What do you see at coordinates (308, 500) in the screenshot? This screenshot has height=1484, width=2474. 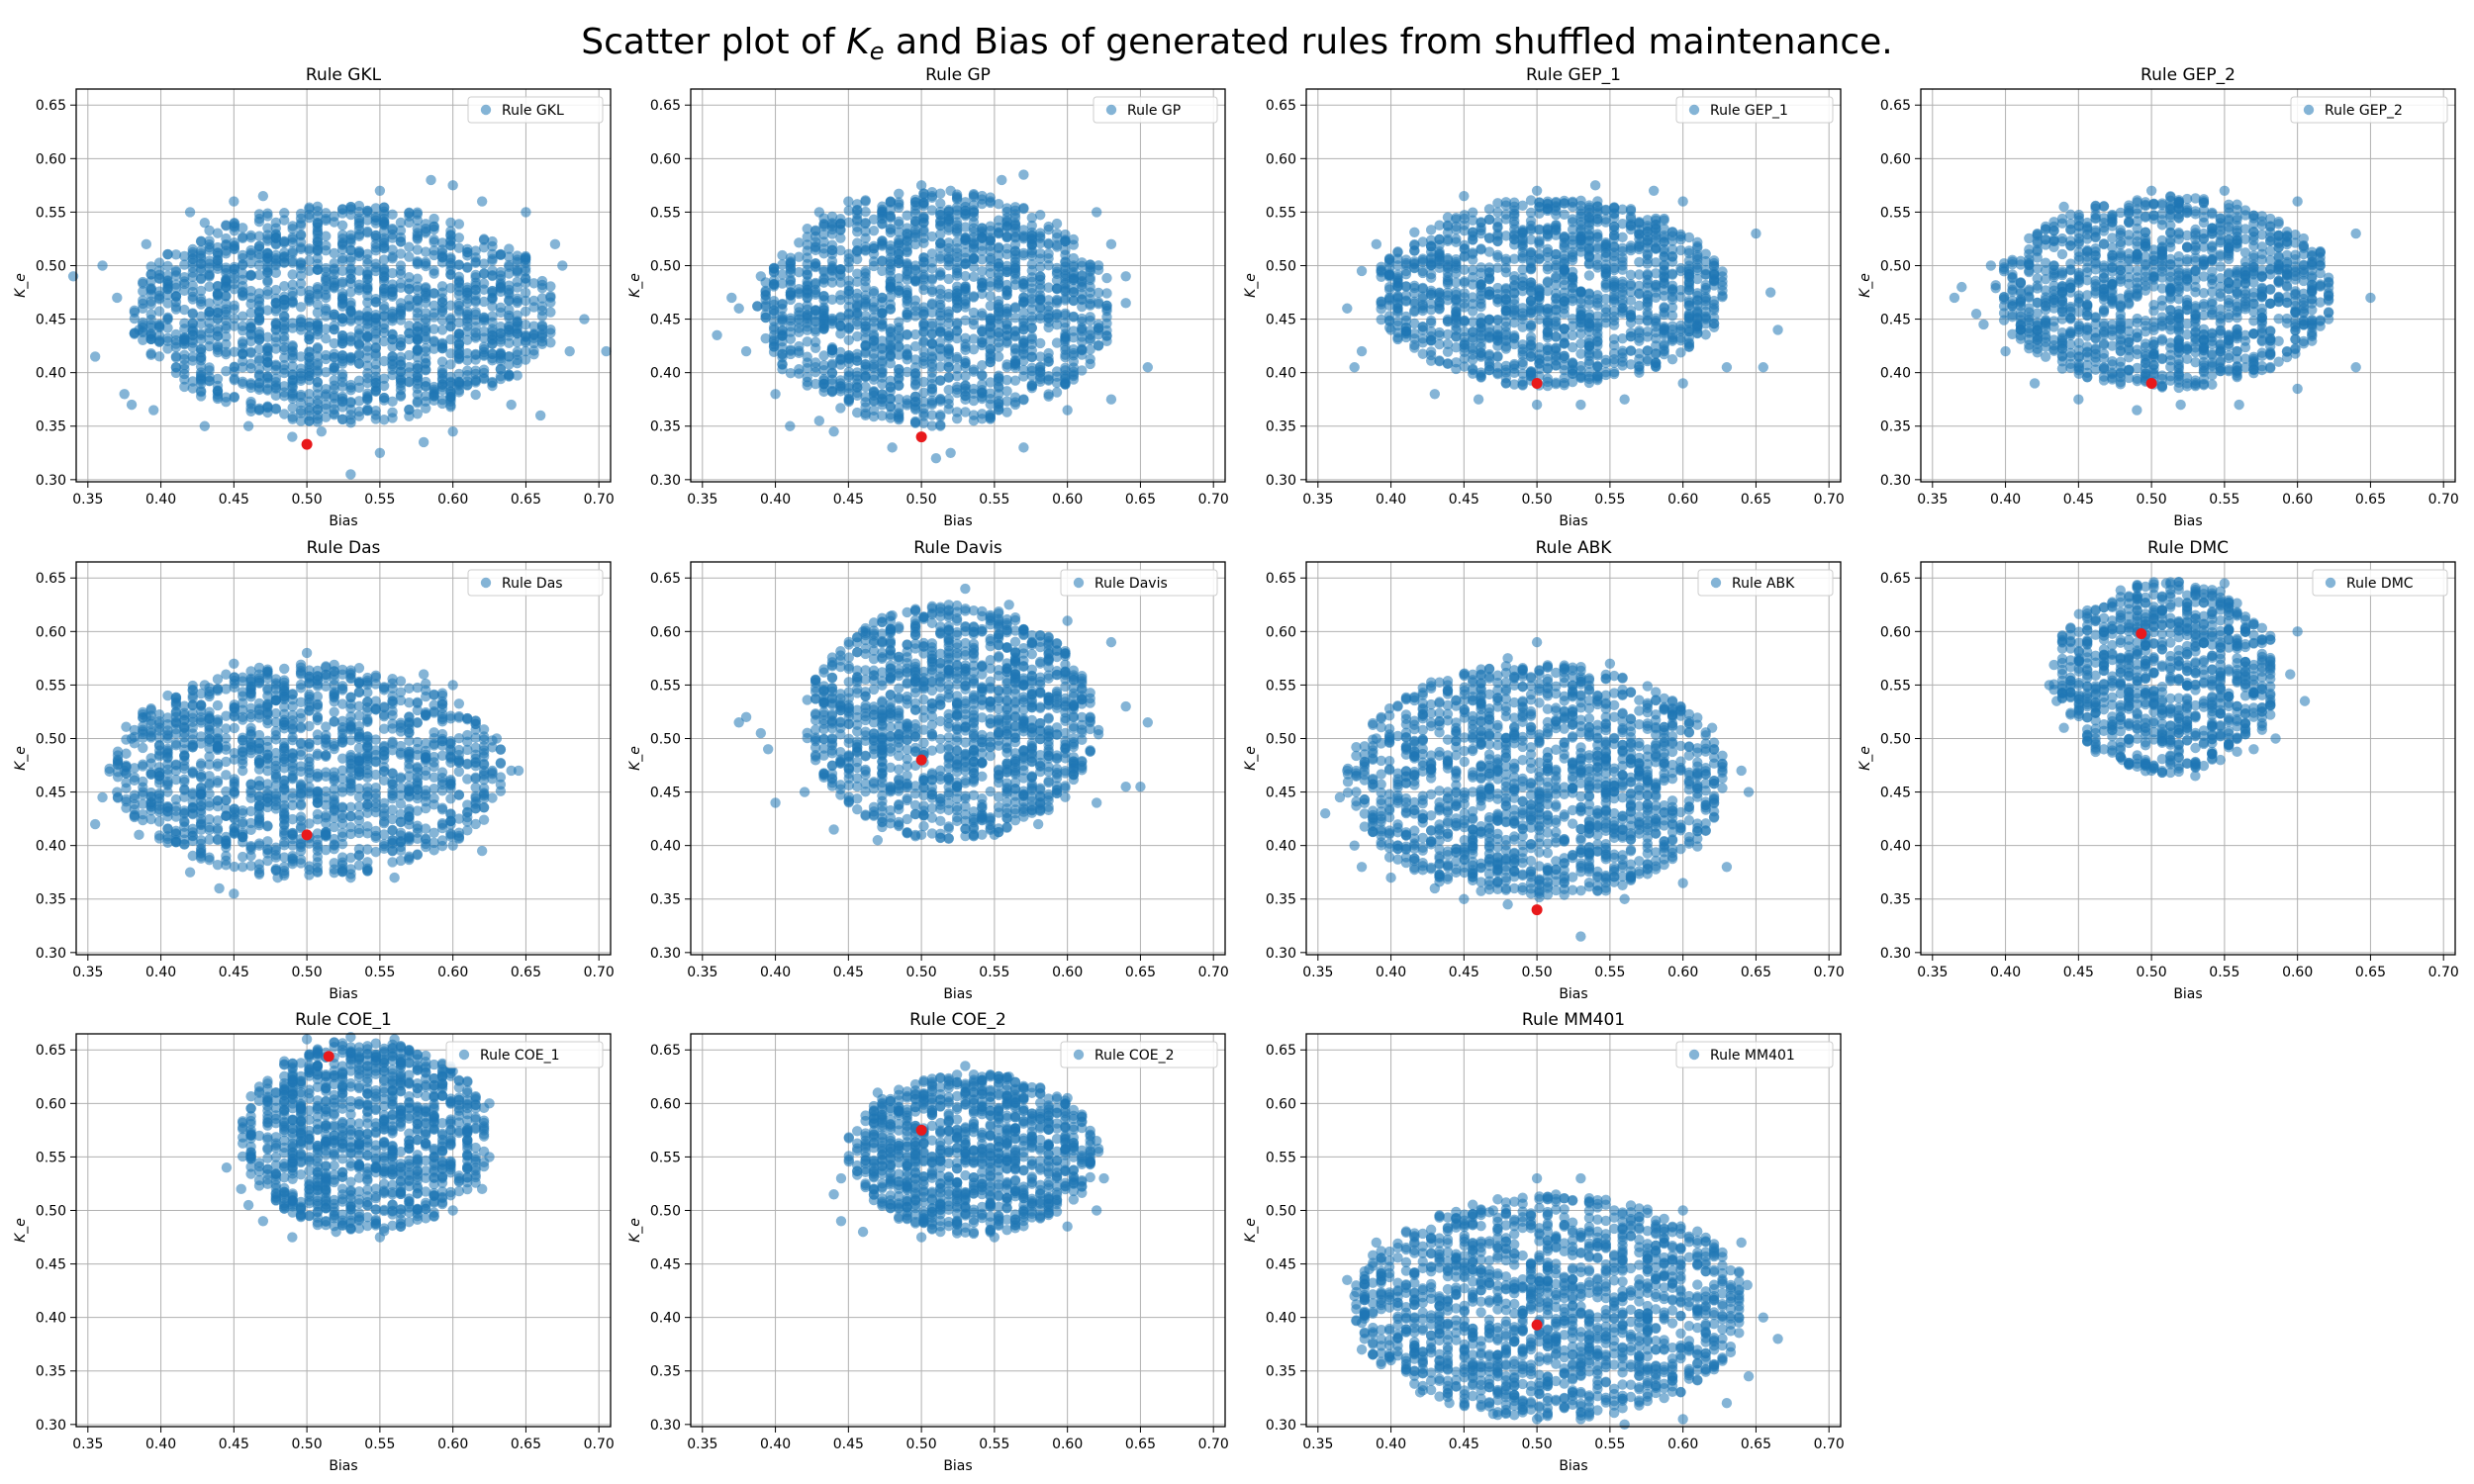 I see `x-tick-label: 0.50` at bounding box center [308, 500].